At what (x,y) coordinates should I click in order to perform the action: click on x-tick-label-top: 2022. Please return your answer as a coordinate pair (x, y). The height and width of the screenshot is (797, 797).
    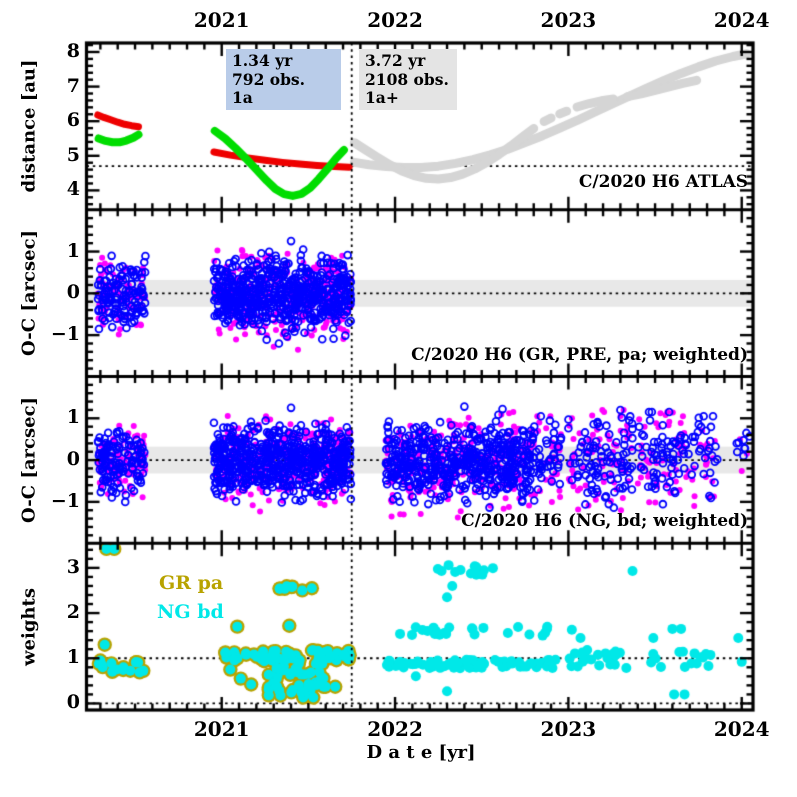
    Looking at the image, I should click on (395, 20).